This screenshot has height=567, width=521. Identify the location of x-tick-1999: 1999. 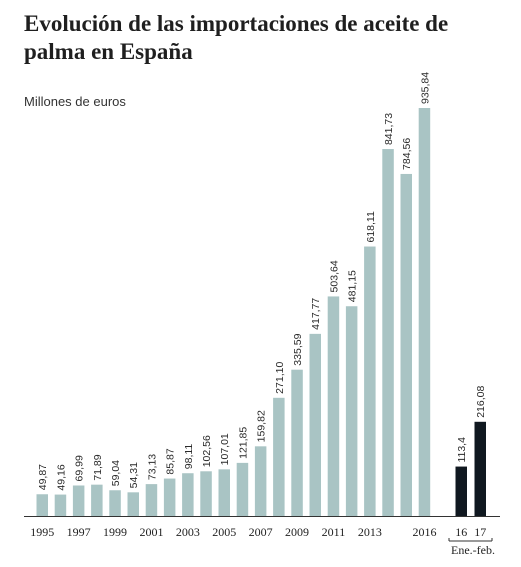
(115, 532).